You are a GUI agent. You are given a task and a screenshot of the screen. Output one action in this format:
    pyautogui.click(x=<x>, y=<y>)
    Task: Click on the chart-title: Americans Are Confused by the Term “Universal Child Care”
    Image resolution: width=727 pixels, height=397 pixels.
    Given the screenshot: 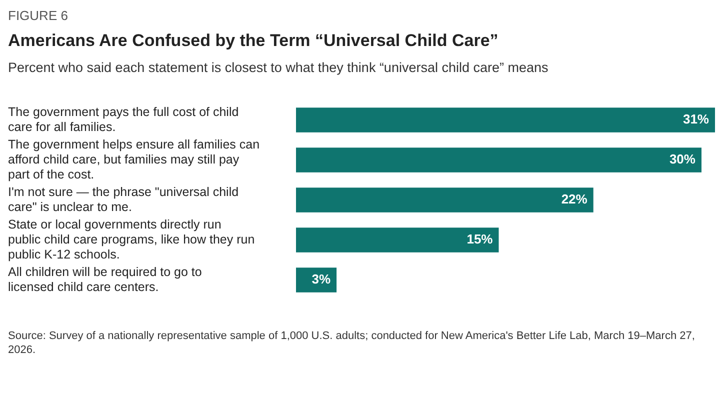 What is the action you would take?
    pyautogui.click(x=254, y=41)
    